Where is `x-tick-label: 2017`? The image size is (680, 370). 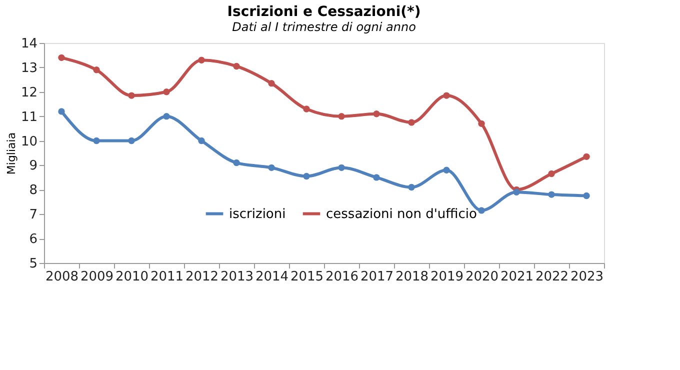
x-tick-label: 2017 is located at coordinates (377, 277).